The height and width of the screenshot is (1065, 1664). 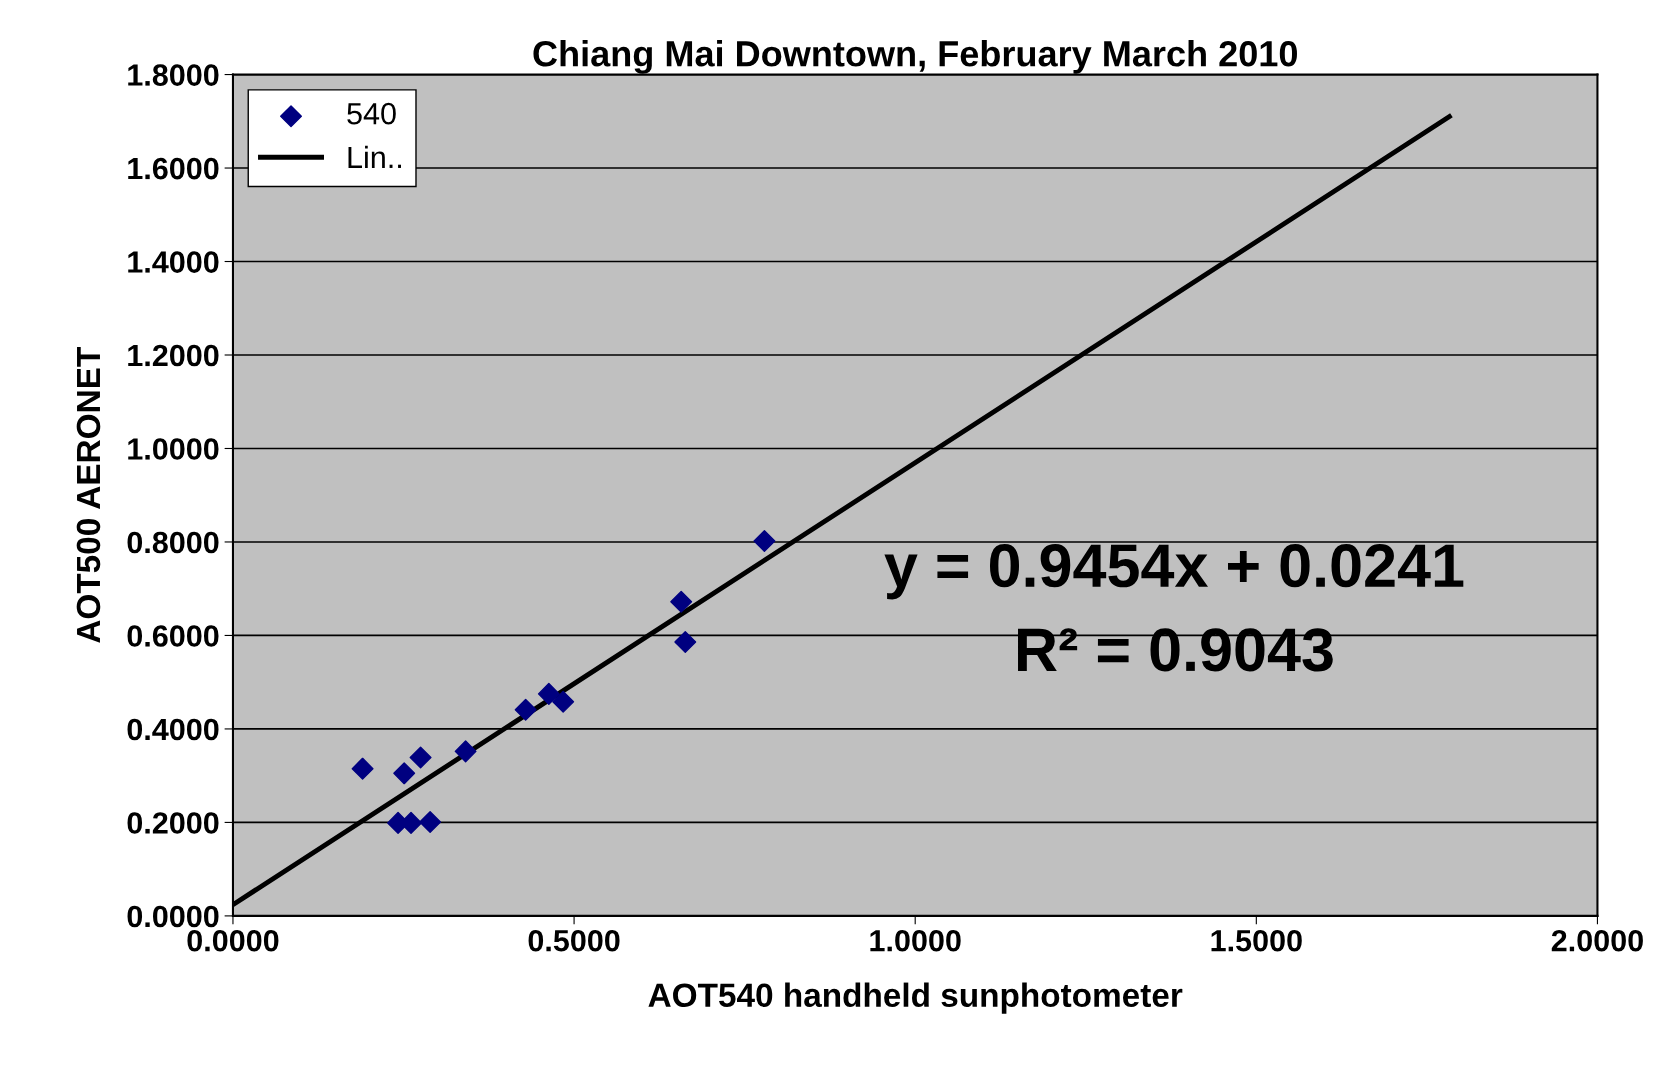 I want to click on y-tick-label: 1.6000, so click(x=173, y=168).